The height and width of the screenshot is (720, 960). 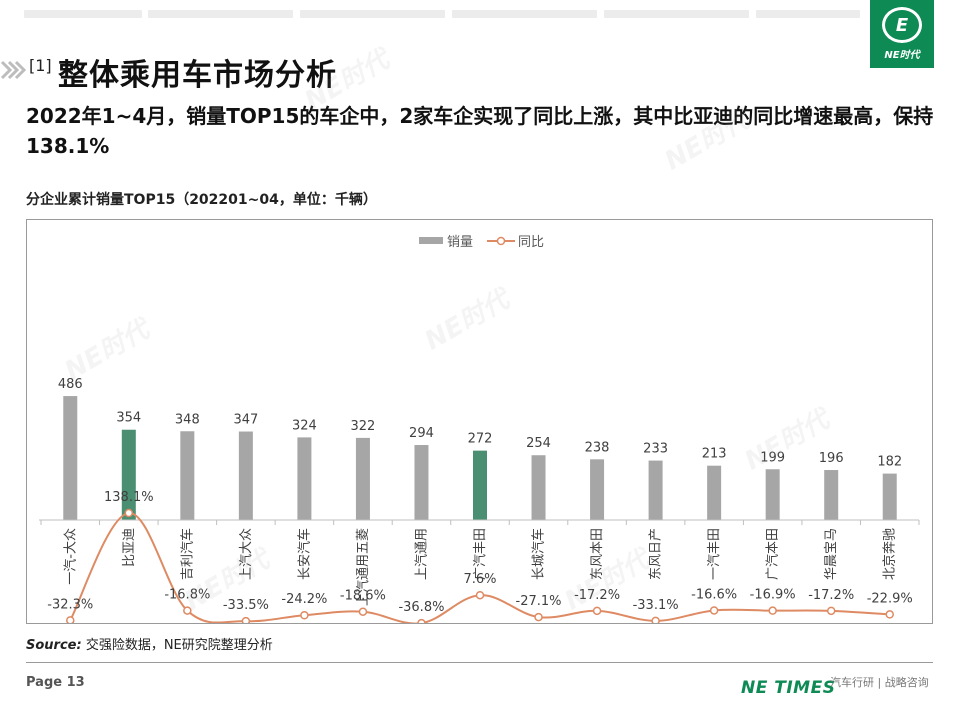 I want to click on section-ref: [1], so click(x=40, y=65).